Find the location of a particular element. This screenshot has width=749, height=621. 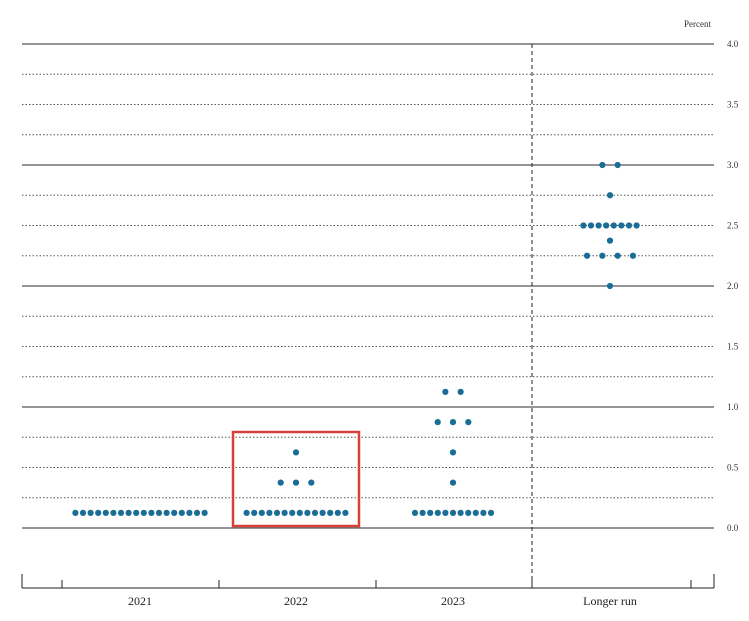

y-tick-label: 2.0 is located at coordinates (733, 286).